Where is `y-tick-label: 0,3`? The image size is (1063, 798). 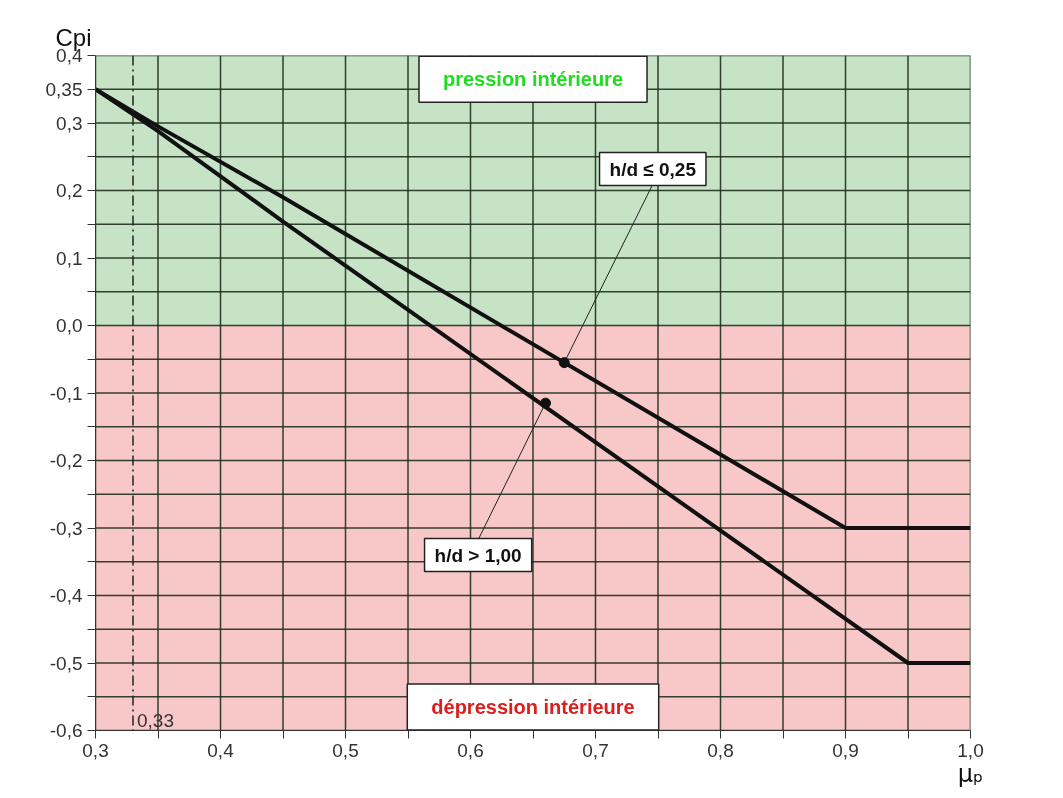
y-tick-label: 0,3 is located at coordinates (69, 123).